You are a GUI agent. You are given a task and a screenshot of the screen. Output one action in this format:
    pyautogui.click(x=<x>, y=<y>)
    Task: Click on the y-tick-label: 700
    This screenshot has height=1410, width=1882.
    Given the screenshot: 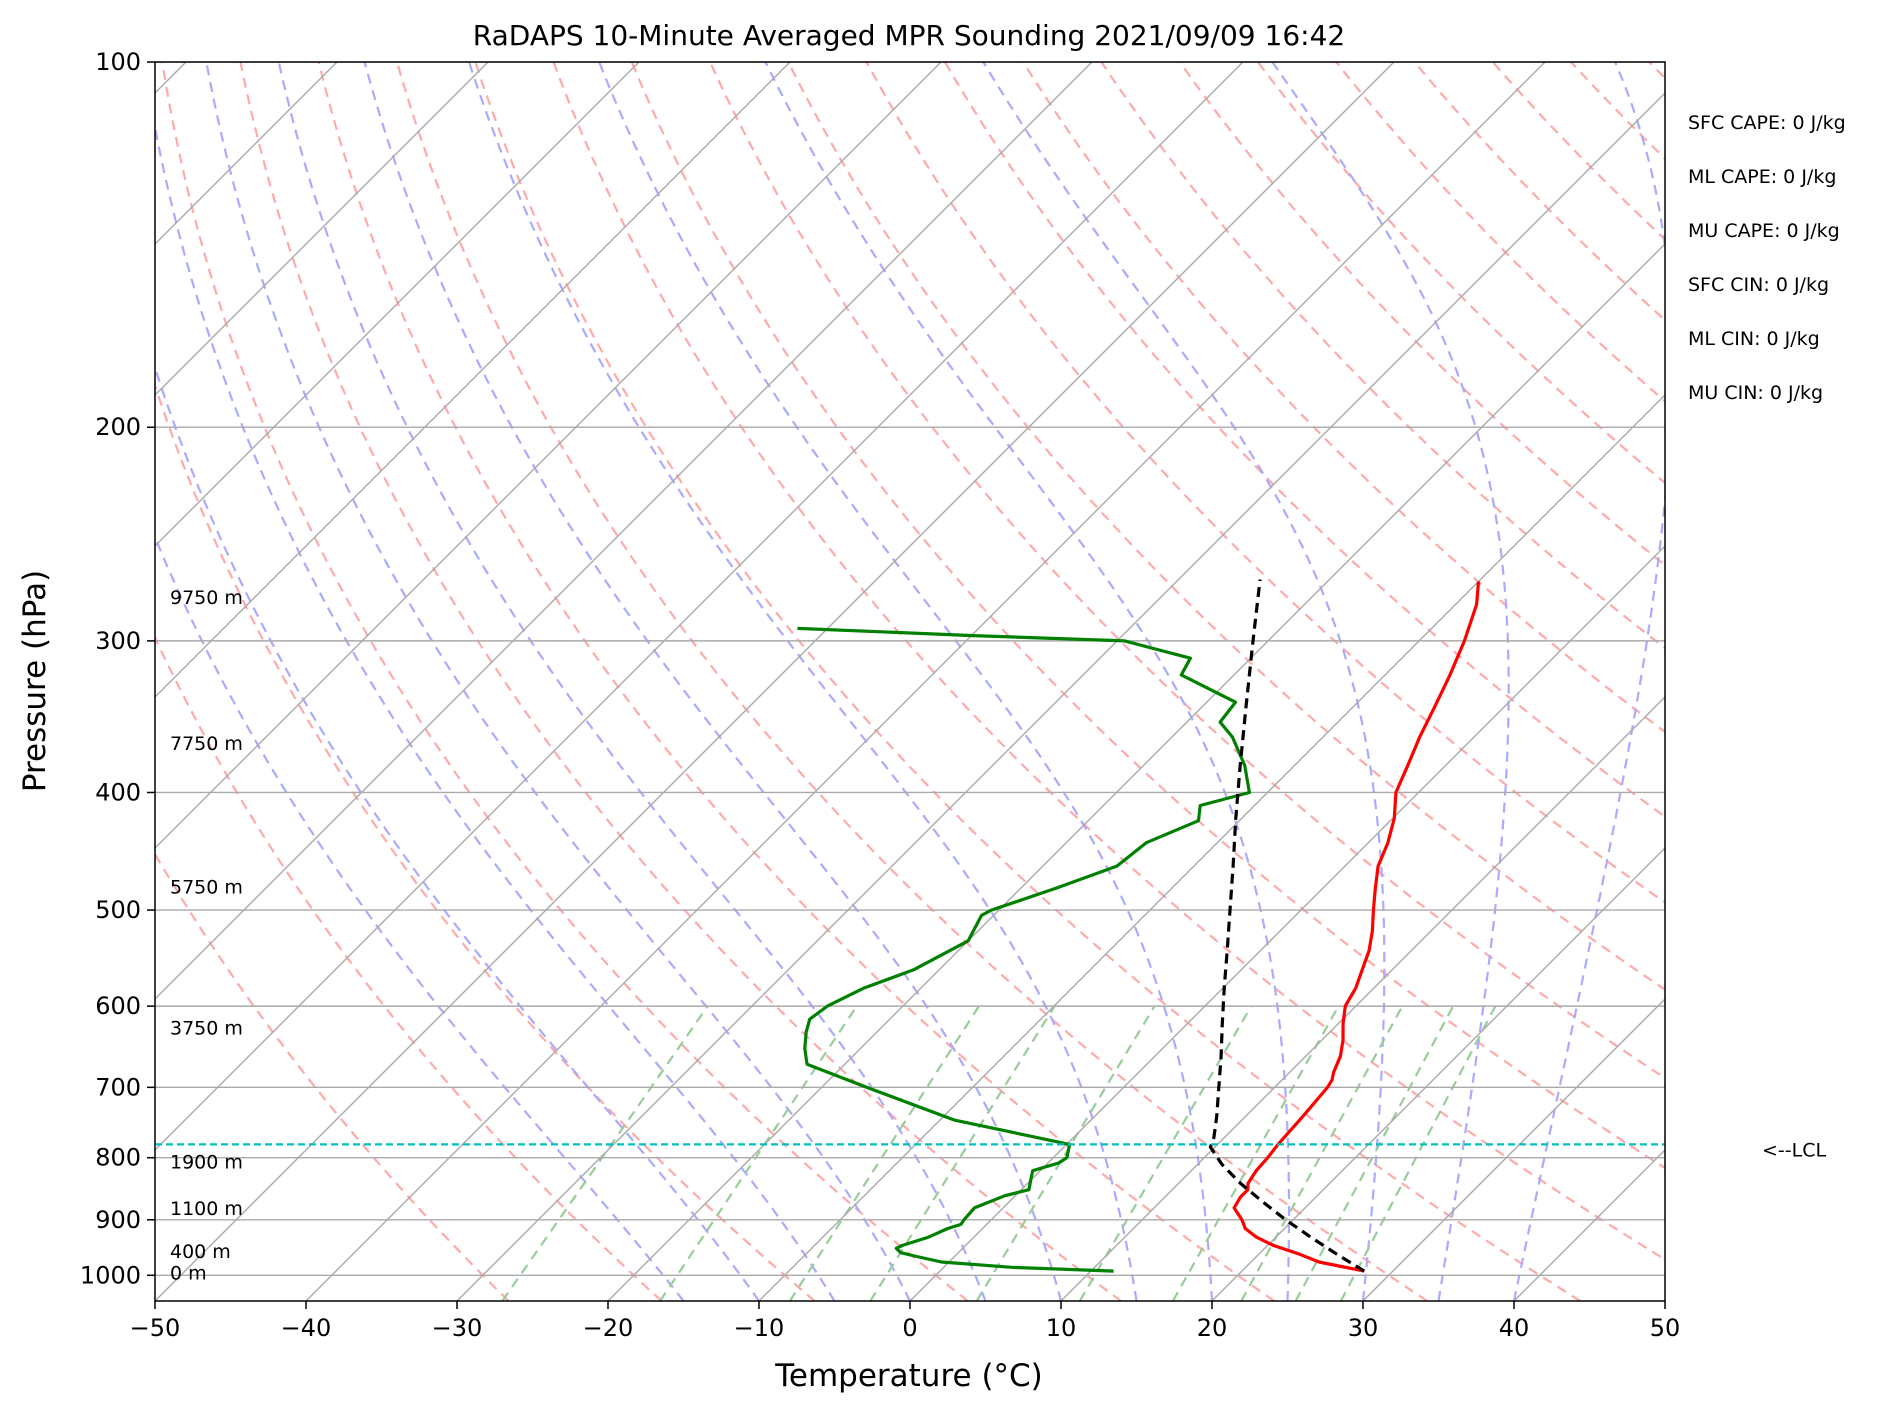 What is the action you would take?
    pyautogui.click(x=118, y=1087)
    